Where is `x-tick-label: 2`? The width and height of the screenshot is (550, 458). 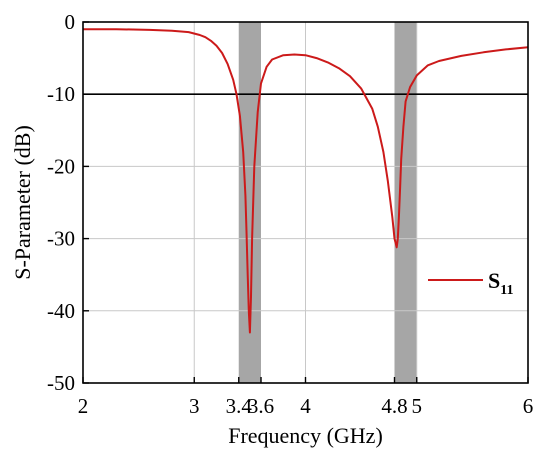 x-tick-label: 2 is located at coordinates (83, 406).